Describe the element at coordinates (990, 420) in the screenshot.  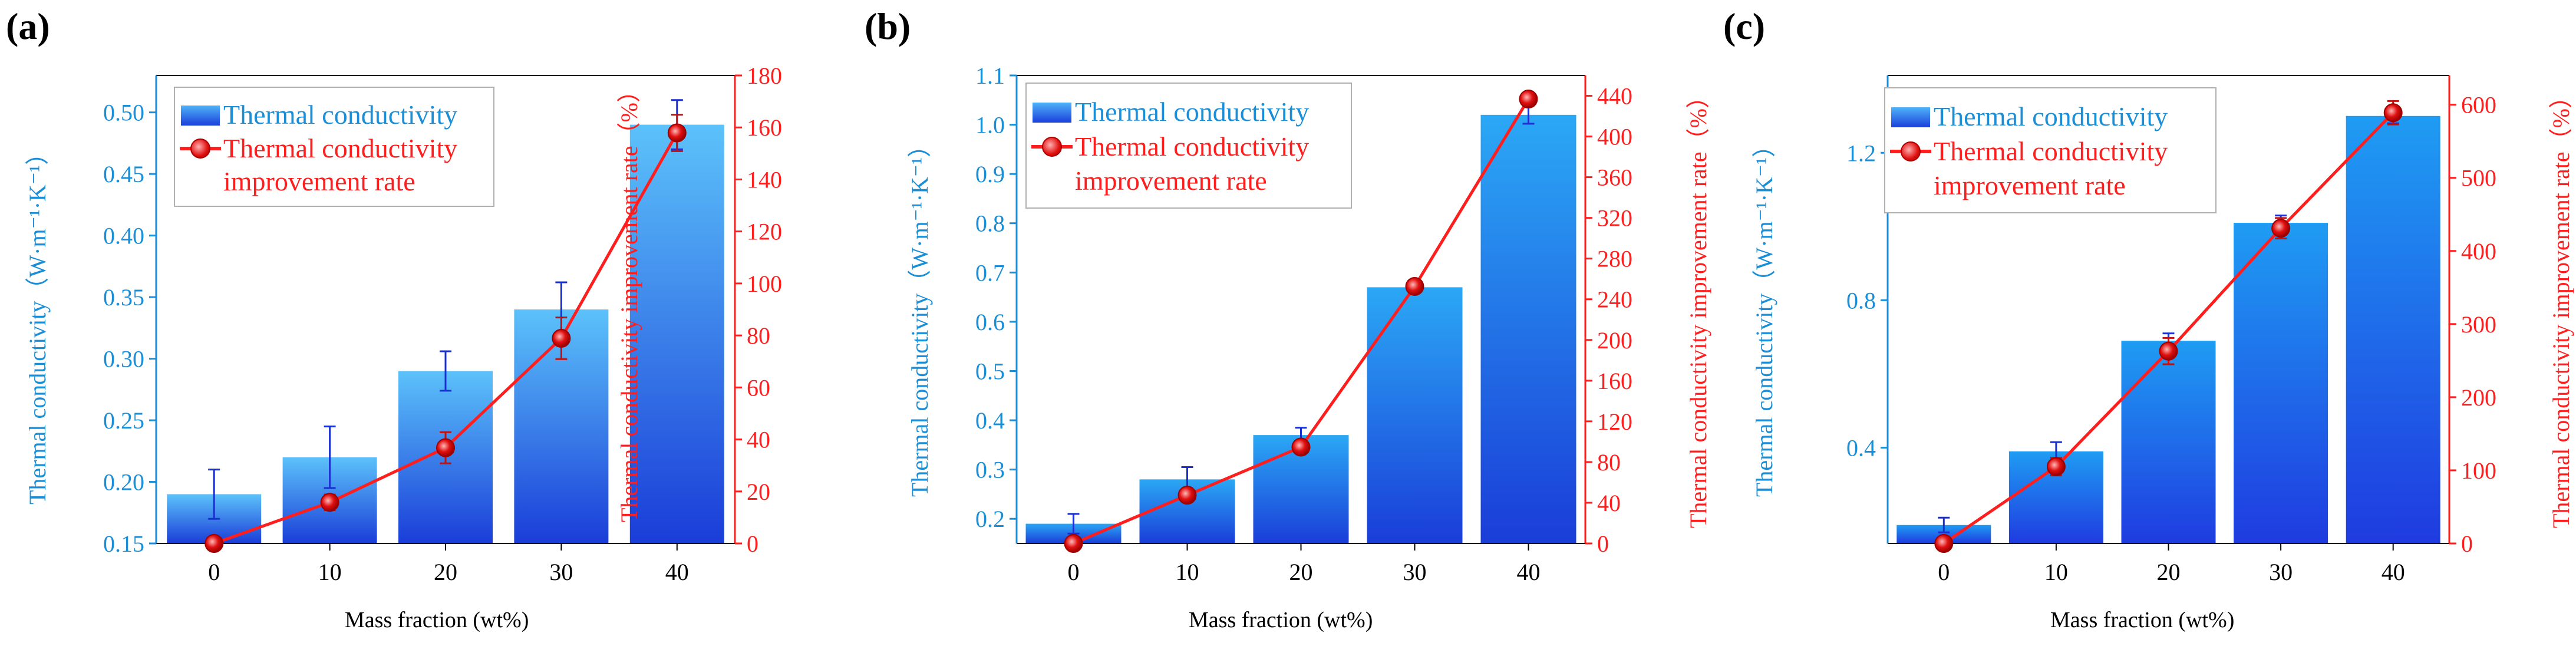
I see `tick-label-left-b-2: 0.4` at that location.